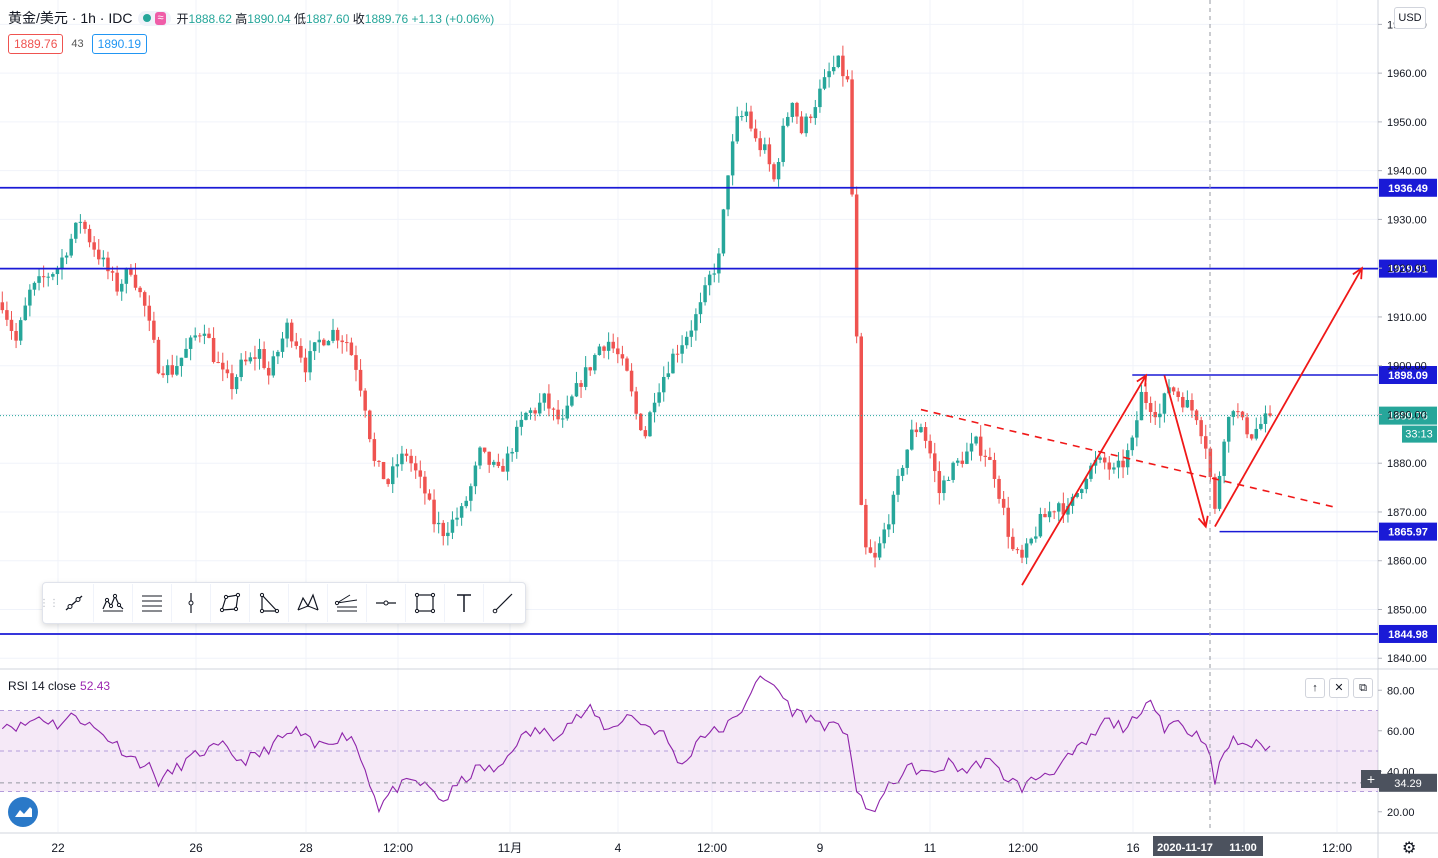 The width and height of the screenshot is (1438, 858). What do you see at coordinates (154, 18) in the screenshot?
I see `status-indicators: ≈` at bounding box center [154, 18].